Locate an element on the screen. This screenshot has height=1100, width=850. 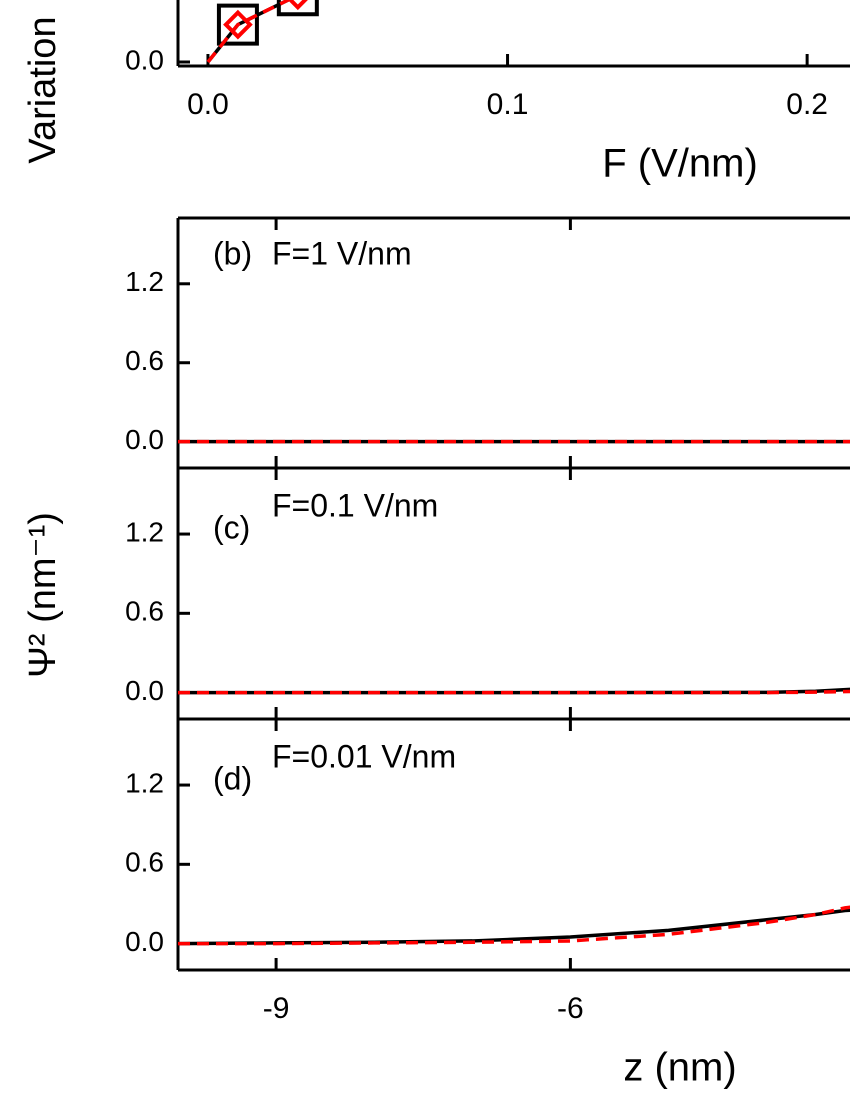
annotation: F=1 V/nm is located at coordinates (342, 253).